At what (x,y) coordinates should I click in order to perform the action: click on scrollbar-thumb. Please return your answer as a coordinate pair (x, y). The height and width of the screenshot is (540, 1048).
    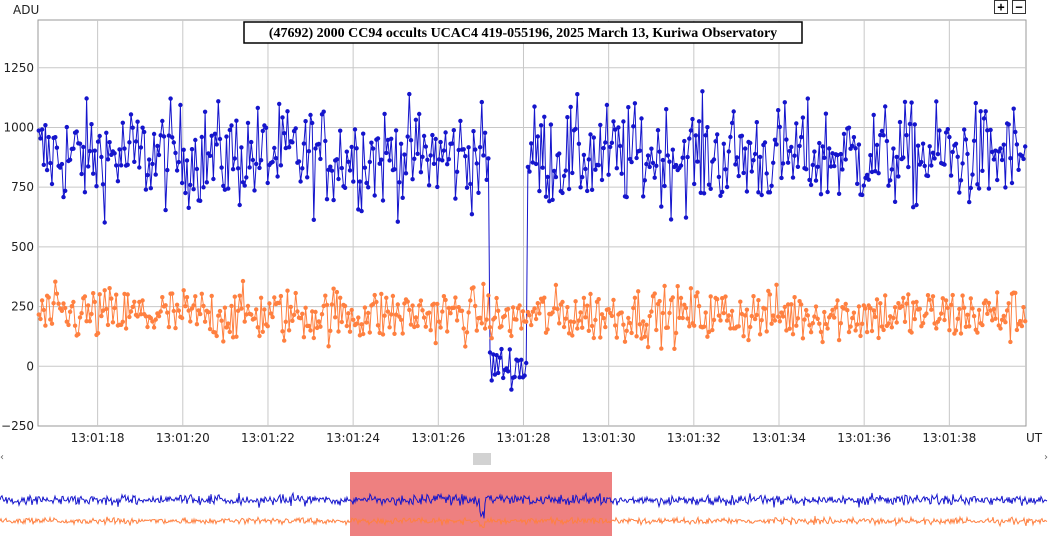
    Looking at the image, I should click on (482, 459).